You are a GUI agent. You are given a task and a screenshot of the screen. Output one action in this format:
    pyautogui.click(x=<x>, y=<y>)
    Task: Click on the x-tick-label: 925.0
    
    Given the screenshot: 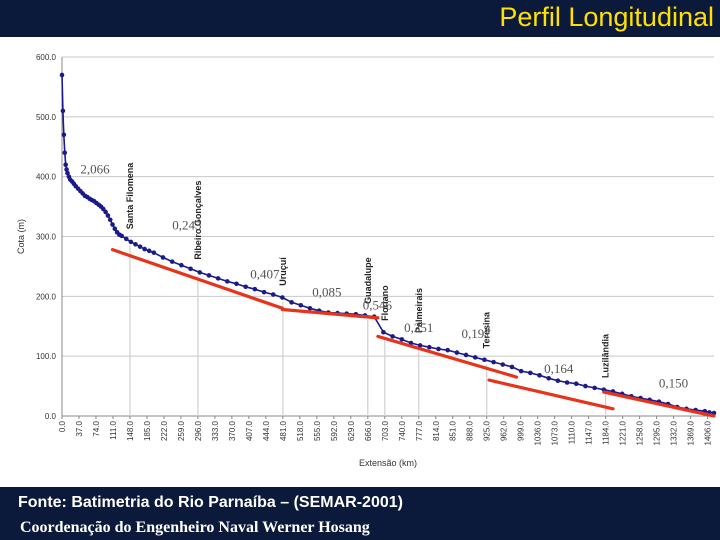 What is the action you would take?
    pyautogui.click(x=487, y=430)
    